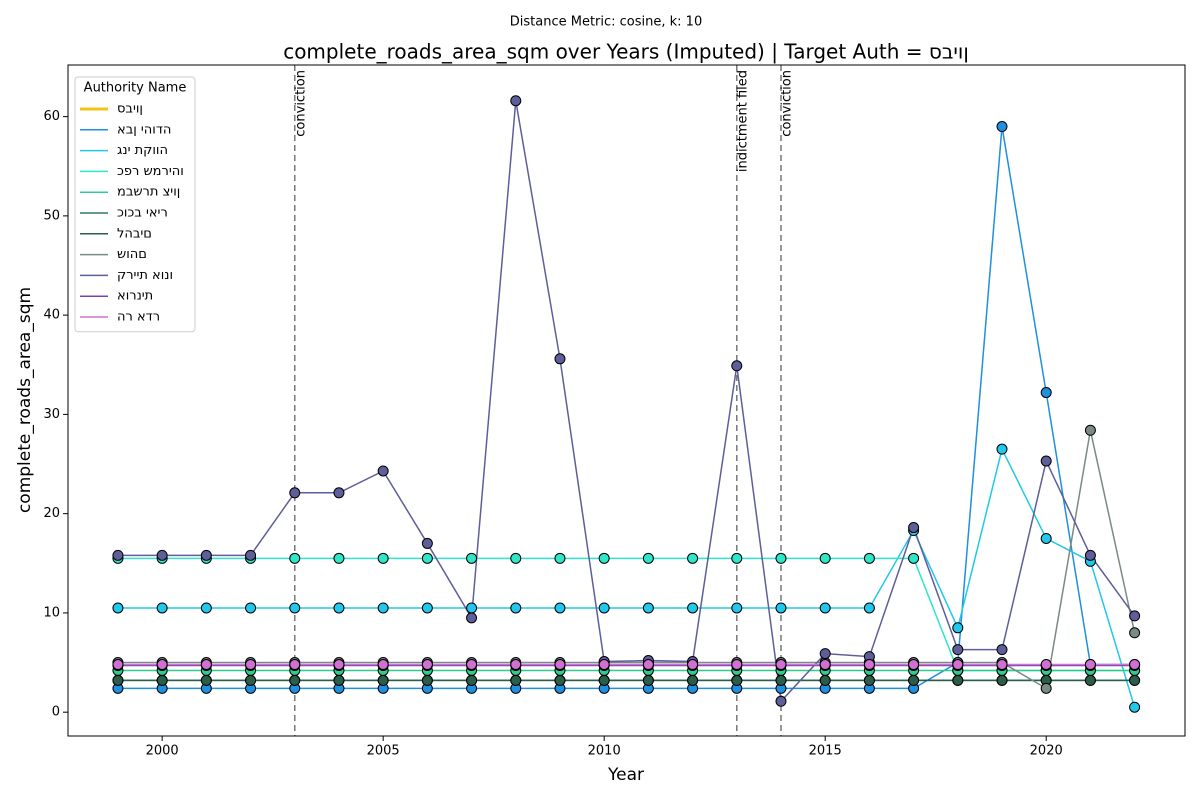 The width and height of the screenshot is (1200, 800). What do you see at coordinates (626, 614) in the screenshot?
I see `series-line` at bounding box center [626, 614].